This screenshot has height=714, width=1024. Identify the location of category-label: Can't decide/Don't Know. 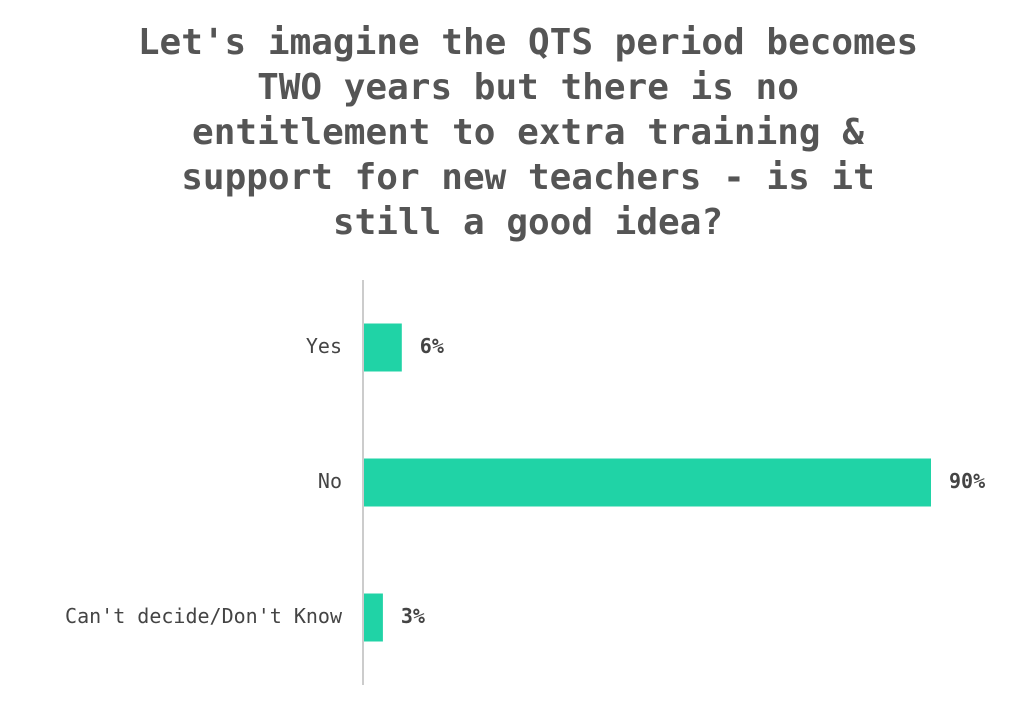
(204, 616).